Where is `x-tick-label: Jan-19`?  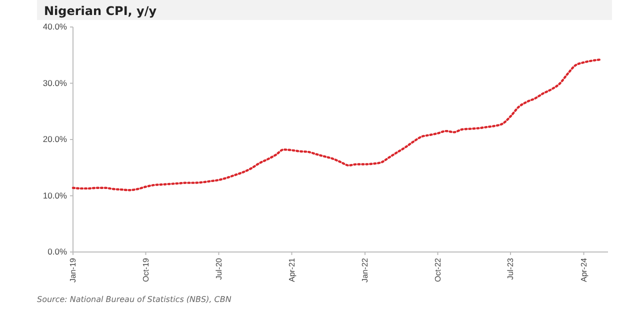 x-tick-label: Jan-19 is located at coordinates (73, 269).